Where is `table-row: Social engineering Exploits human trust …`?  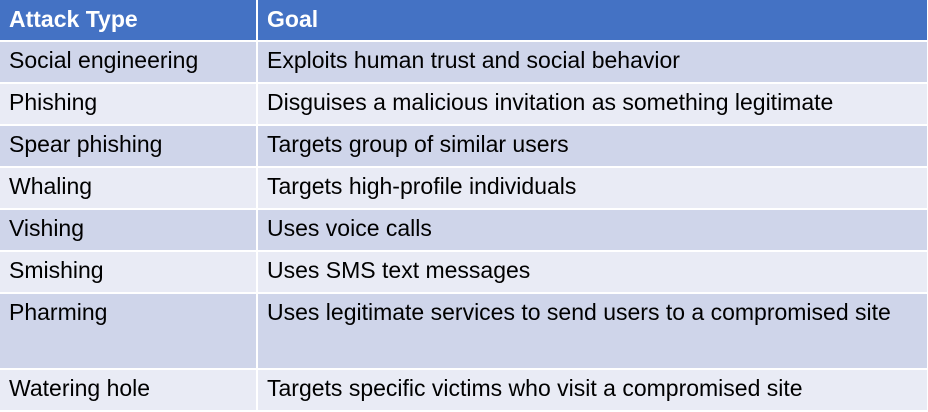 table-row: Social engineering Exploits human trust … is located at coordinates (464, 62).